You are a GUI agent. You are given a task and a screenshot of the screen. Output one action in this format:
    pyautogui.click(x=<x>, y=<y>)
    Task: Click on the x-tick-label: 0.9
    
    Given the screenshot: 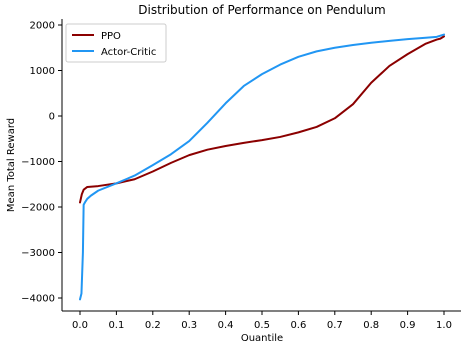 What is the action you would take?
    pyautogui.click(x=408, y=325)
    